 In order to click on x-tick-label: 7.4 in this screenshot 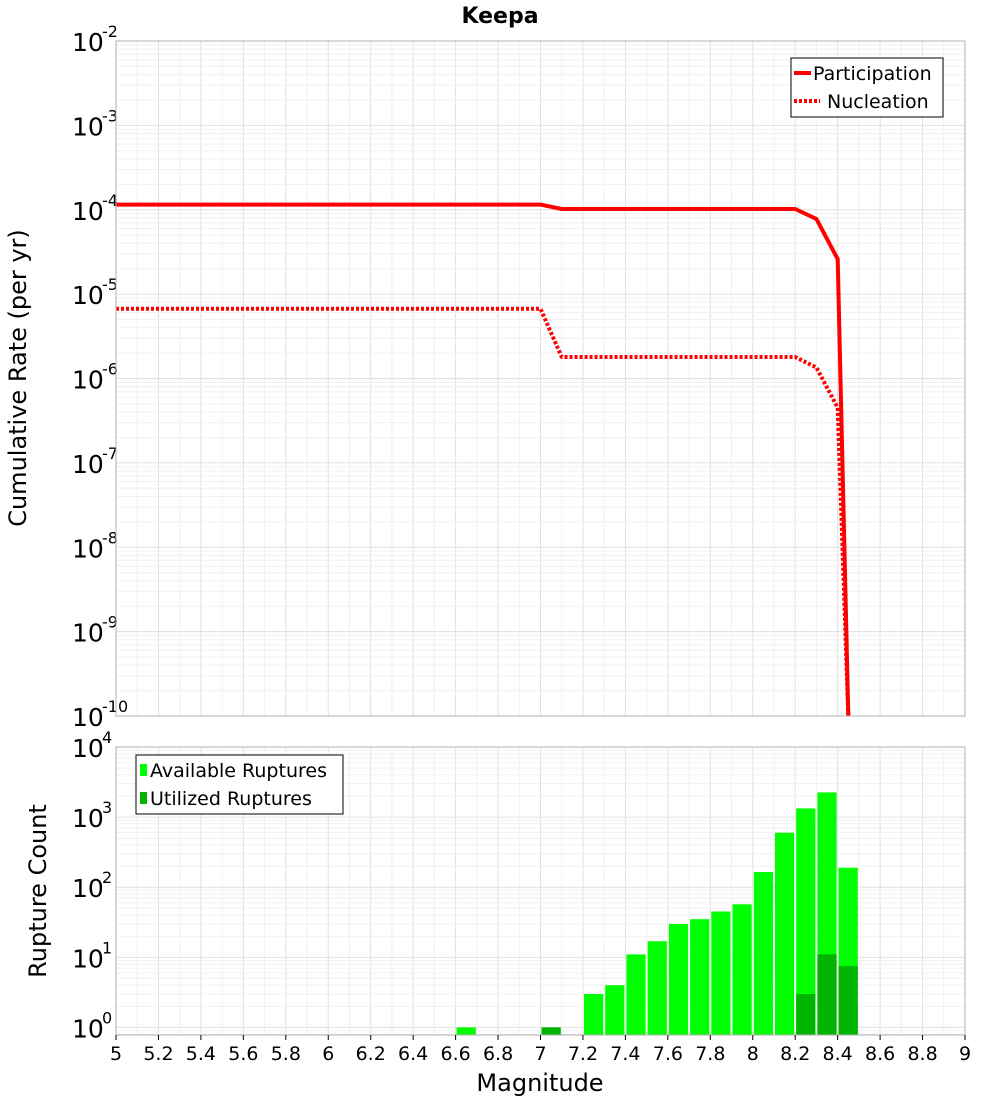, I will do `click(625, 1054)`.